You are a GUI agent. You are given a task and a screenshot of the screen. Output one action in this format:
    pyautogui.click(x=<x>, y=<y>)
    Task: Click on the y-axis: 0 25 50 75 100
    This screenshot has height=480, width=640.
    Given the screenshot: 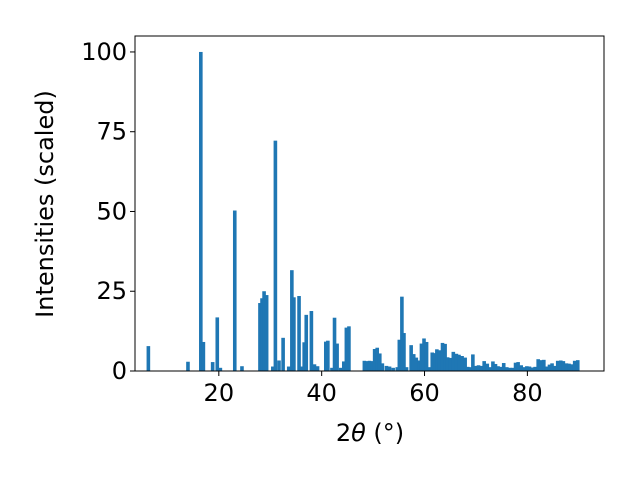 What is the action you would take?
    pyautogui.click(x=108, y=211)
    